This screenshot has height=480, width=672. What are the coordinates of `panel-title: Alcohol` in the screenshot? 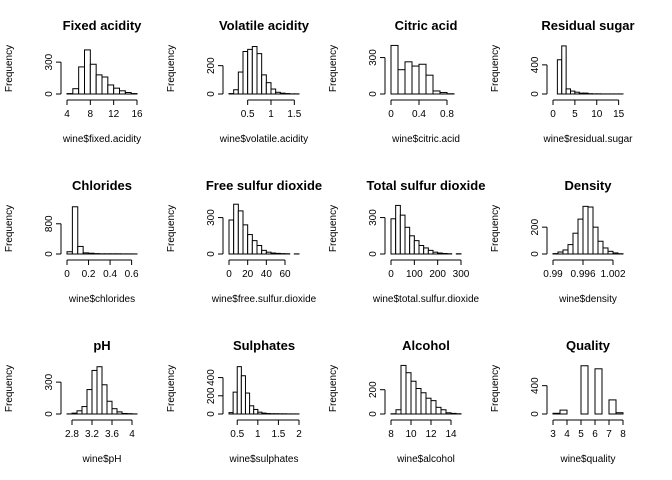 It's located at (426, 345).